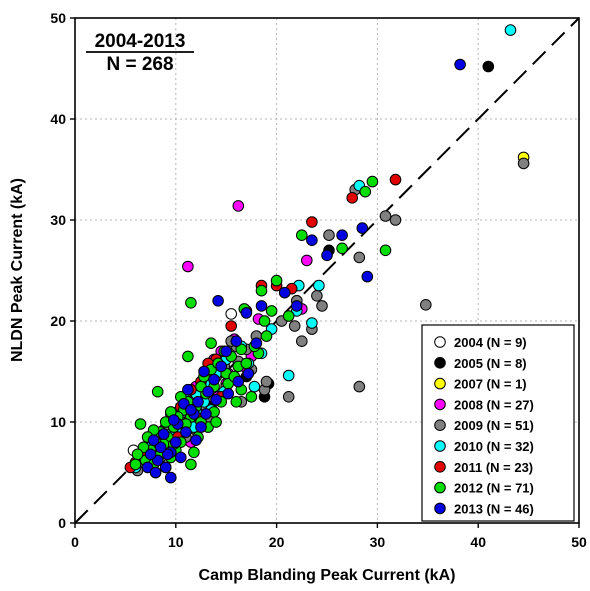 Image resolution: width=590 pixels, height=591 pixels. I want to click on legend-label: 2007 (N = 1), so click(490, 384).